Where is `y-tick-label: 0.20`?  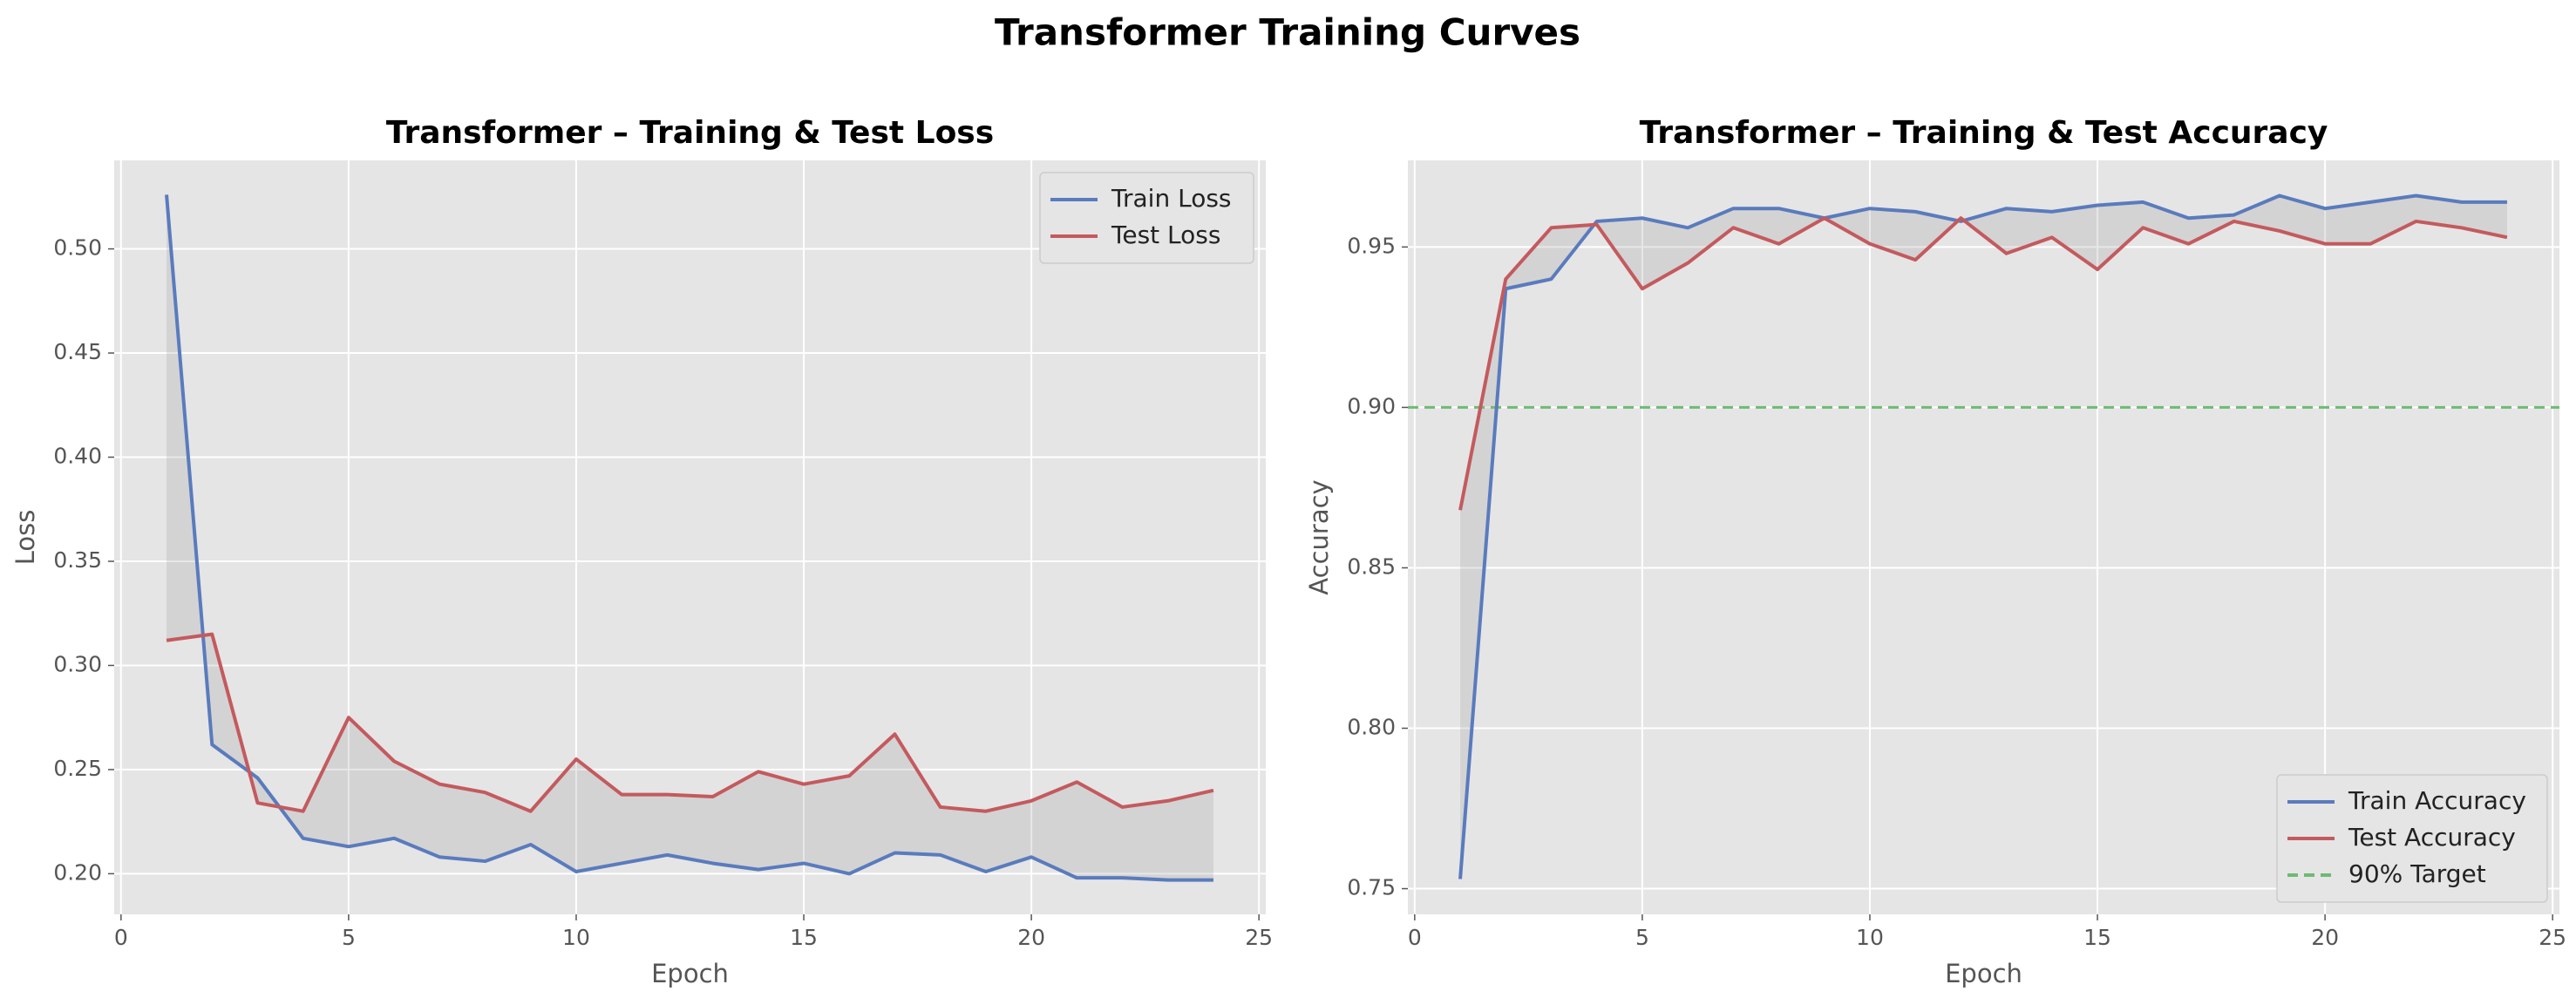
y-tick-label: 0.20 is located at coordinates (77, 872).